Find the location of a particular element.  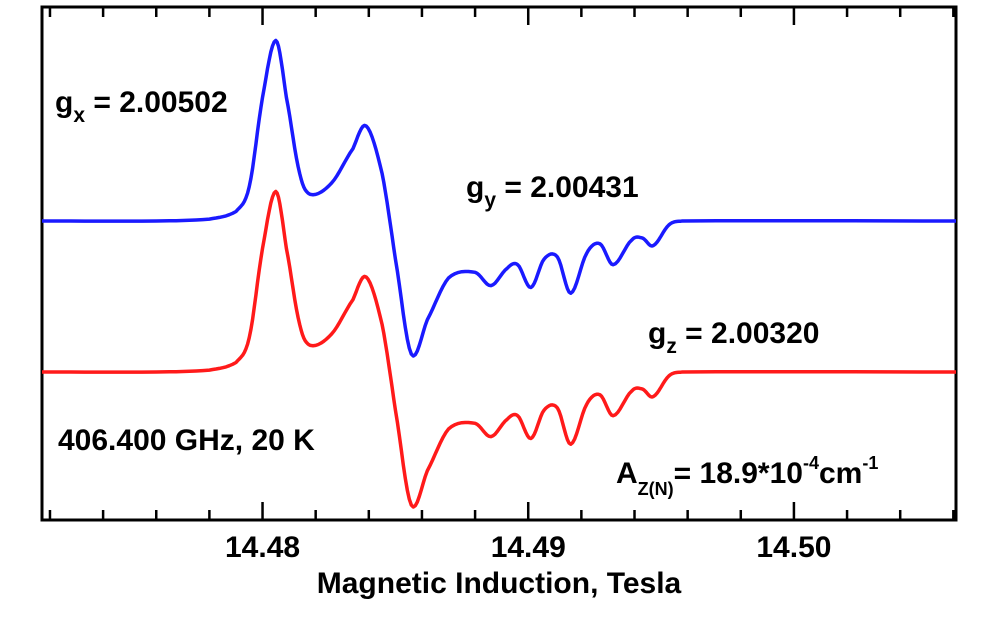

tick-labels: 14.48 14.49 14.50 is located at coordinates (528, 547).